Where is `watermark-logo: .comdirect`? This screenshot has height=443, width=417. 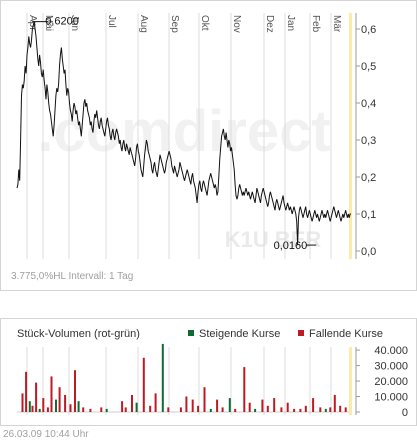
watermark-logo: .comdirect is located at coordinates (183, 131).